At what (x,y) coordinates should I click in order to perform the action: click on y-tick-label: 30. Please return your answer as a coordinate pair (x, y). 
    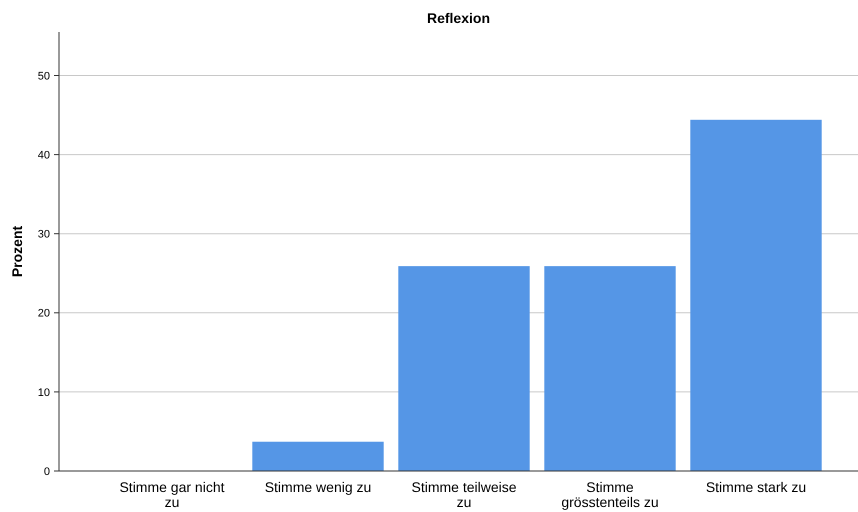
    Looking at the image, I should click on (44, 234).